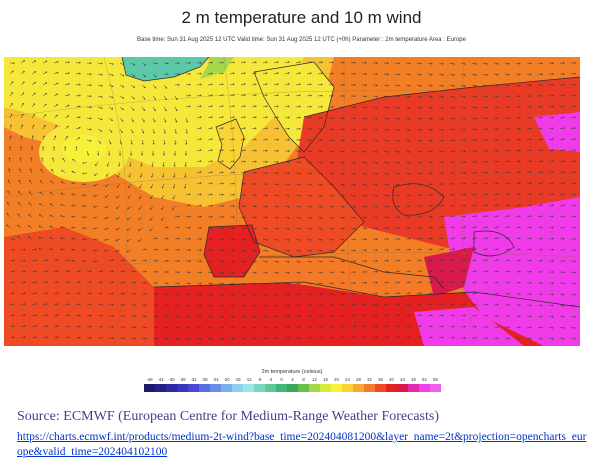 This screenshot has height=467, width=603. Describe the element at coordinates (248, 379) in the screenshot. I see `colorbar-tick-label: -12` at that location.